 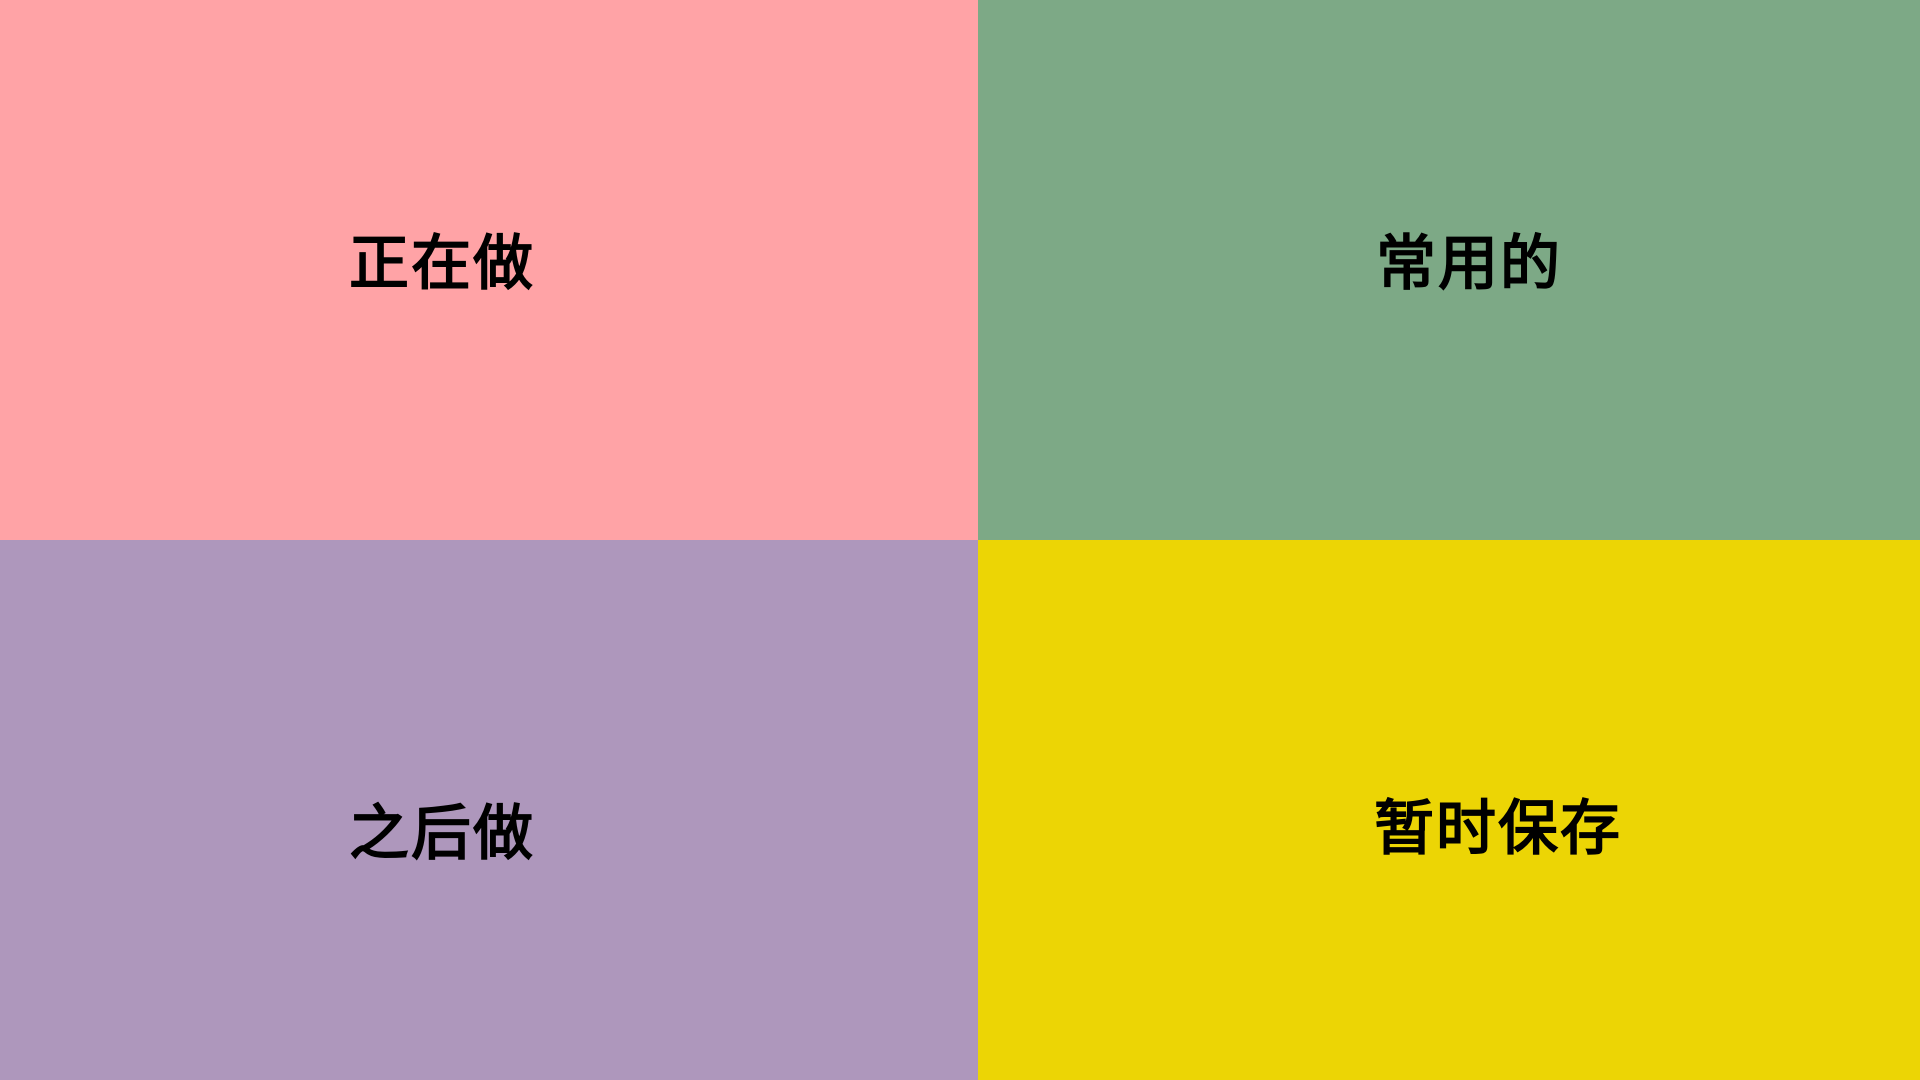 What do you see at coordinates (442, 834) in the screenshot?
I see `quadrant-later-label: 之后做` at bounding box center [442, 834].